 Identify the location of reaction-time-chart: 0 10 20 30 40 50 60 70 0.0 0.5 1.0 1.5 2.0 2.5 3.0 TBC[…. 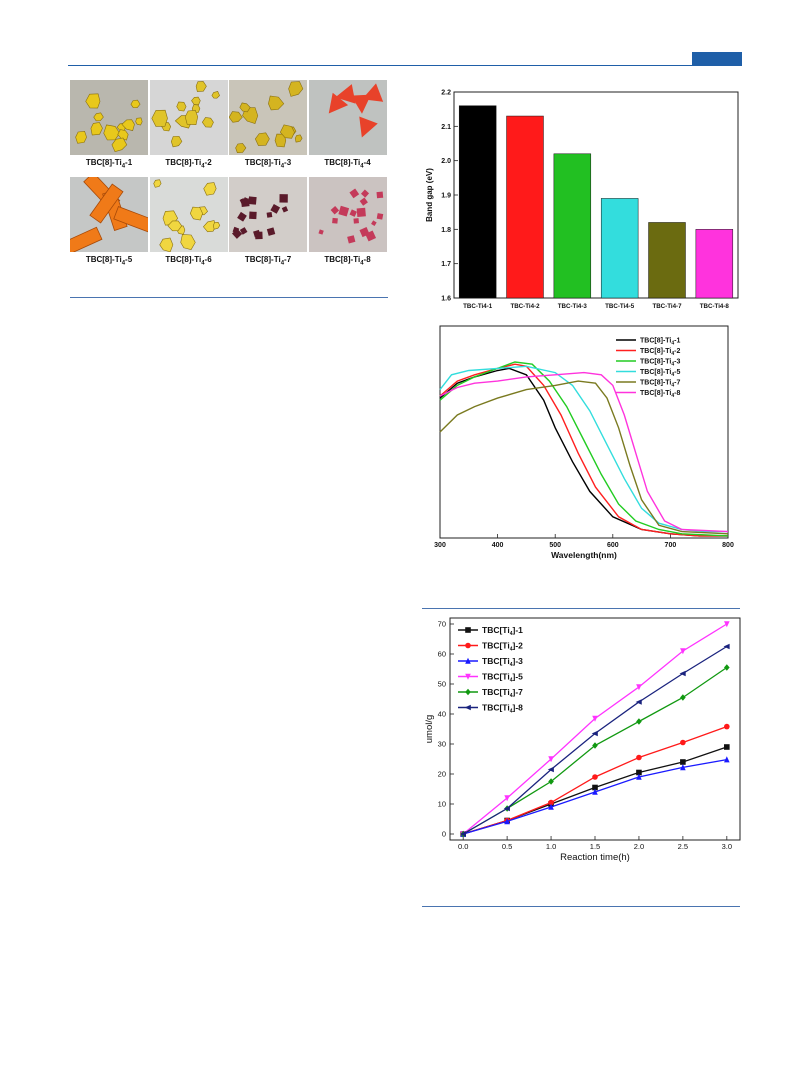
(582, 740).